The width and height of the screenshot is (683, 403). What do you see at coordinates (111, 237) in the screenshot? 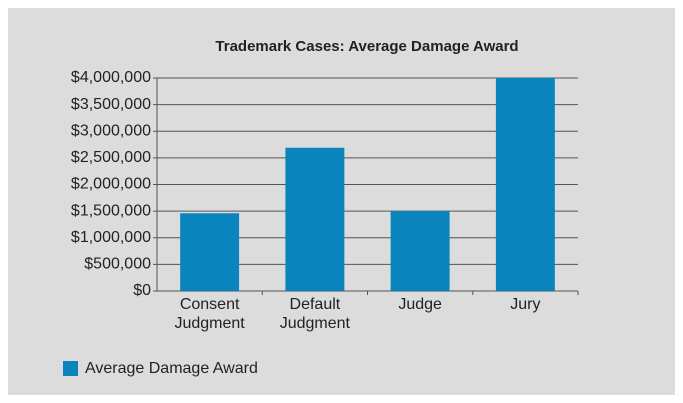
I see `y-tick-label: $1,000,000` at bounding box center [111, 237].